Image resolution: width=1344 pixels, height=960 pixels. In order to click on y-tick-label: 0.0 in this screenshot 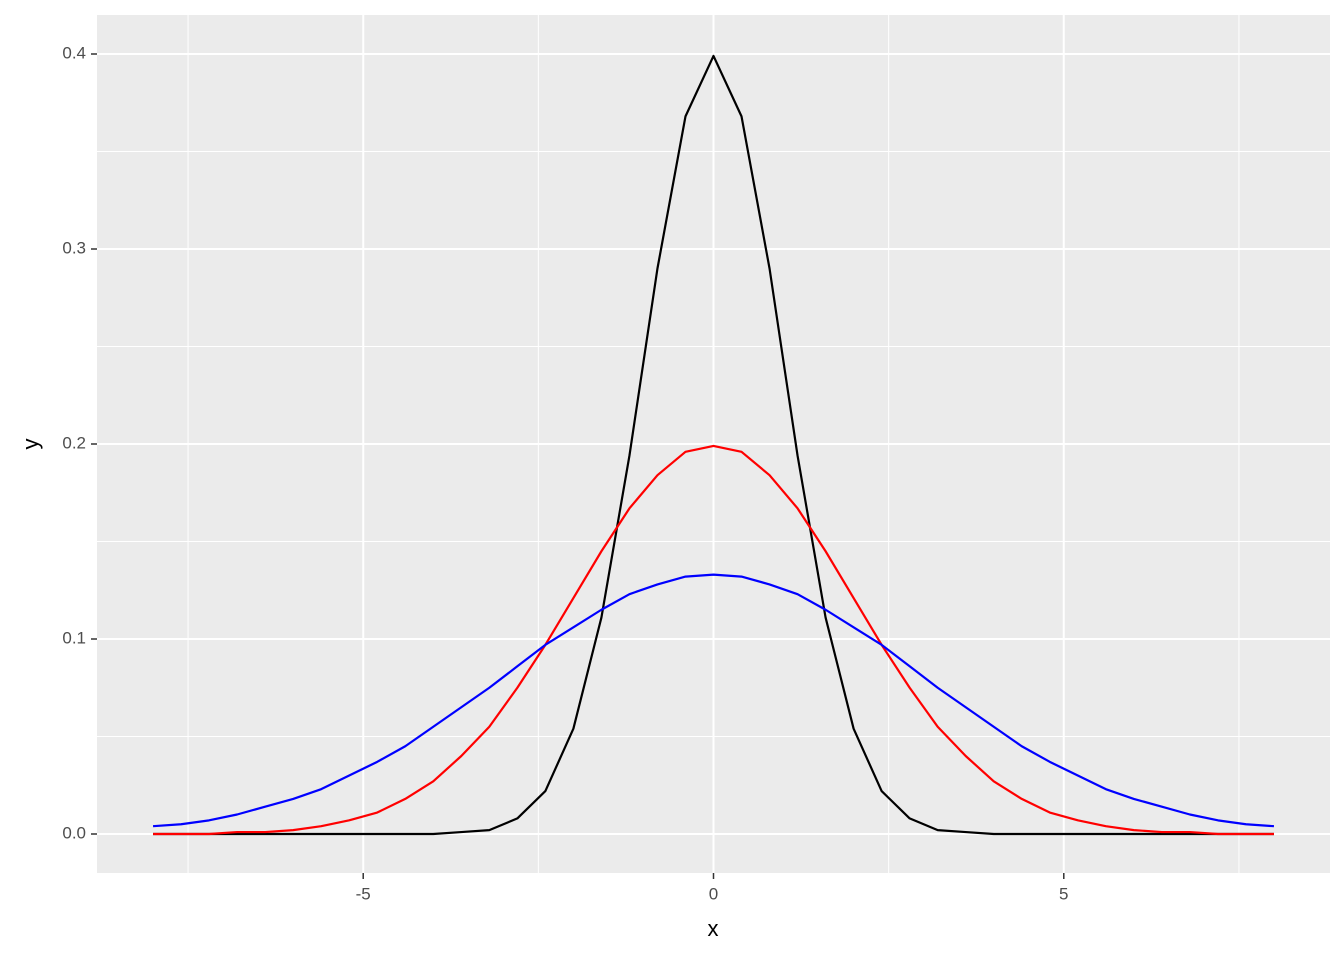, I will do `click(74, 832)`.